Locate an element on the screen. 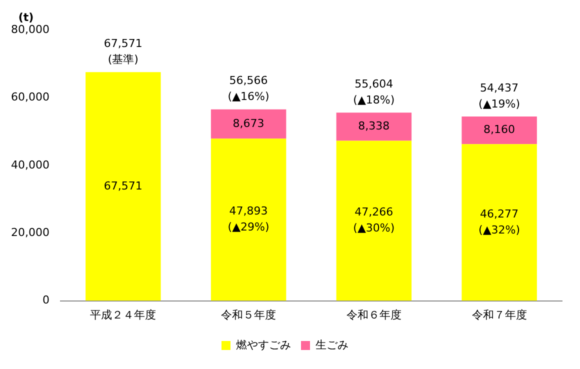 The width and height of the screenshot is (580, 369). total-label: 54,437 (▲19%) is located at coordinates (499, 95).